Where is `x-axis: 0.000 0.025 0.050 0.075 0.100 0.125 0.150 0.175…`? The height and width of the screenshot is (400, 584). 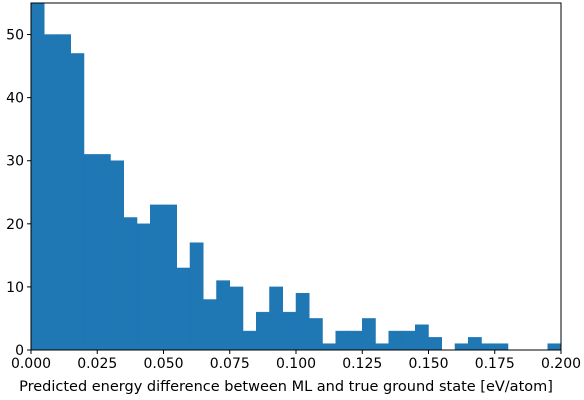 x-axis: 0.000 0.025 0.050 0.075 0.100 0.125 0.150 0.175… is located at coordinates (296, 361).